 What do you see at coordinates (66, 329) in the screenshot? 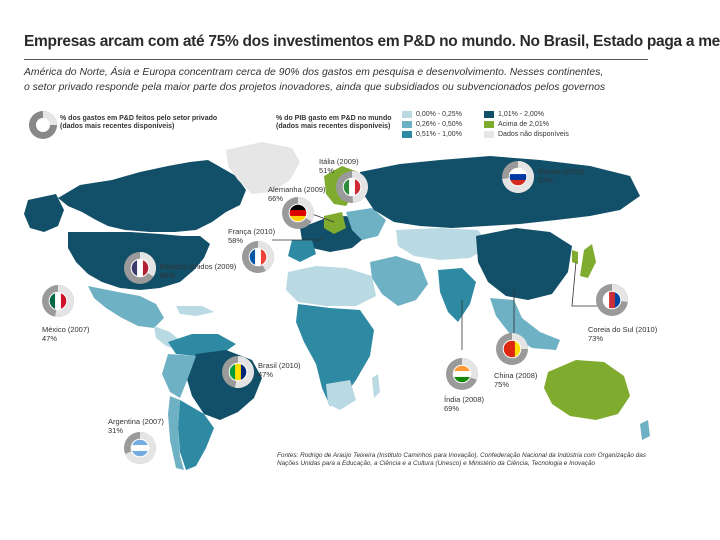
I see `label-mexico-name: México (2007)` at bounding box center [66, 329].